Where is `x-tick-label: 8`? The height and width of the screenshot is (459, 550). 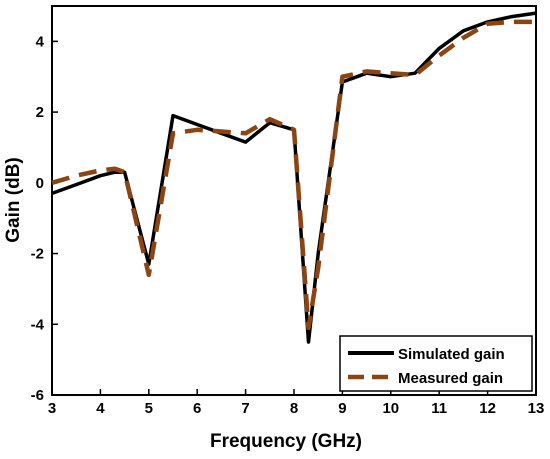 x-tick-label: 8 is located at coordinates (294, 408).